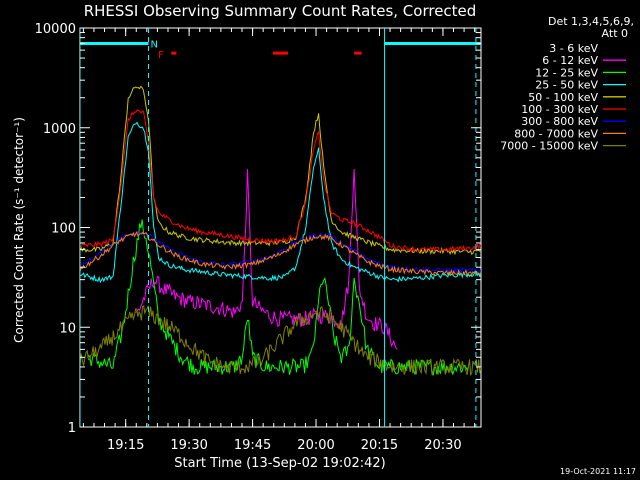 This screenshot has height=480, width=640. Describe the element at coordinates (563, 97) in the screenshot. I see `legend-label: 50 - 100 keV` at that location.